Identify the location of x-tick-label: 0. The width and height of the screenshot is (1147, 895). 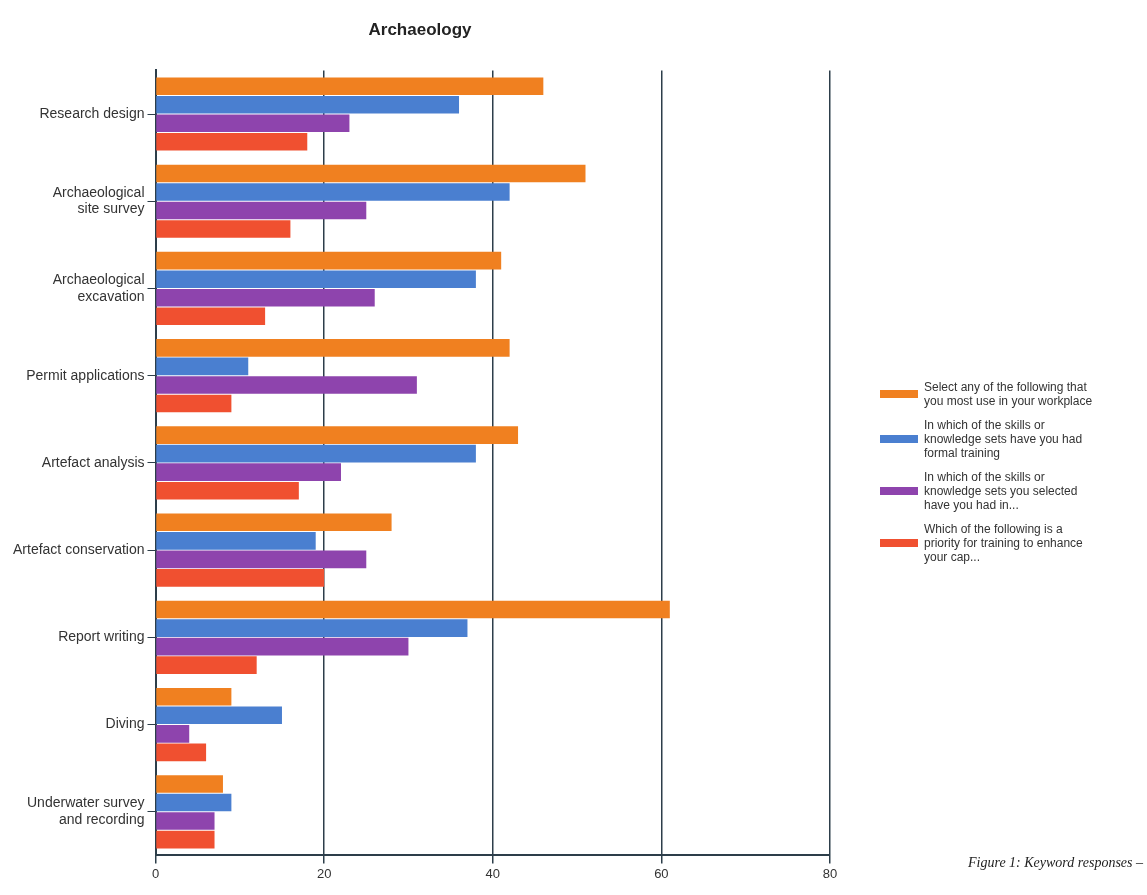
(155, 873).